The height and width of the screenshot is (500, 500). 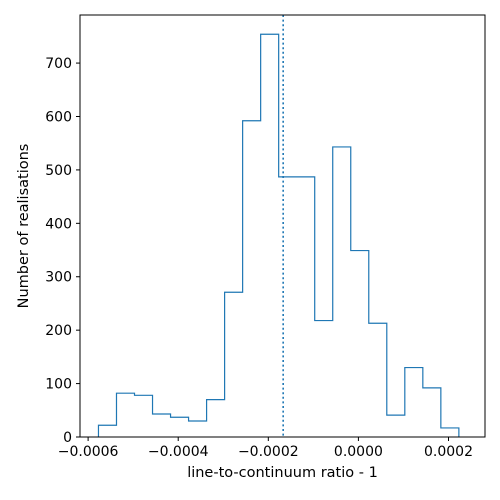 I want to click on x-axis-label: line-to-continuum ratio - 1, so click(x=282, y=473).